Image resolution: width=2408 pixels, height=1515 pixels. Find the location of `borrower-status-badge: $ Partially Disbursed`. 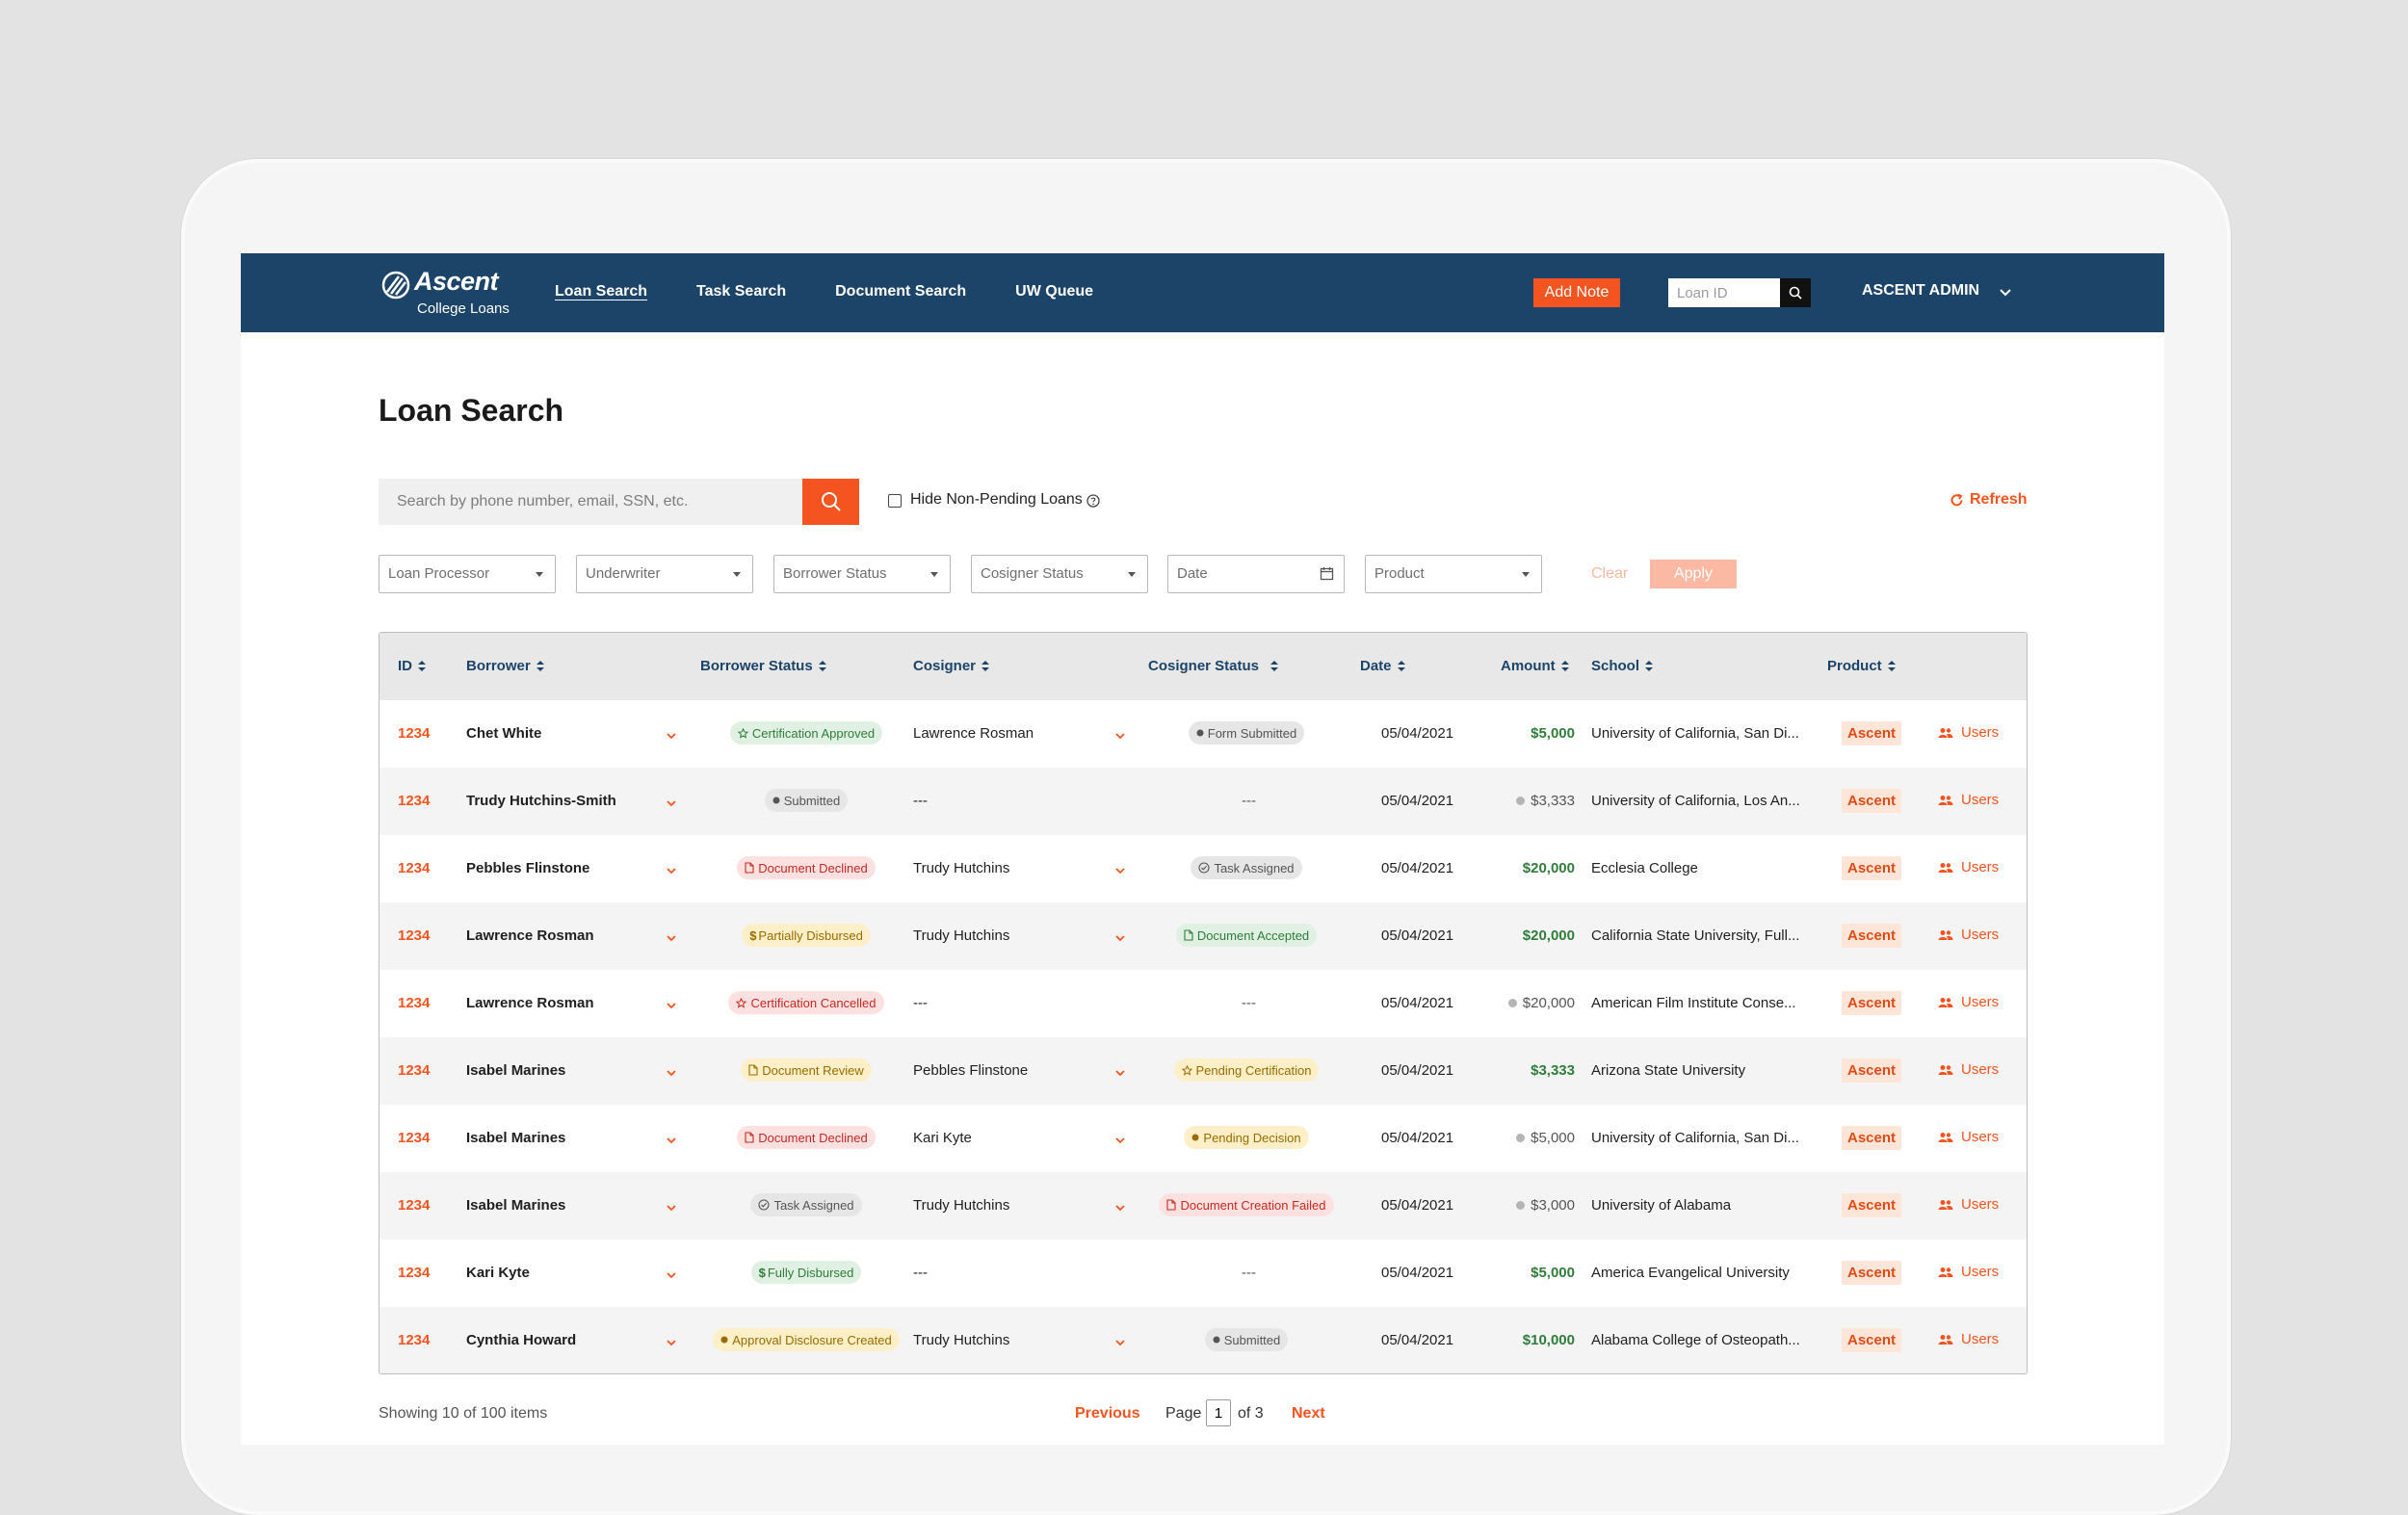

borrower-status-badge: $ Partially Disbursed is located at coordinates (806, 936).